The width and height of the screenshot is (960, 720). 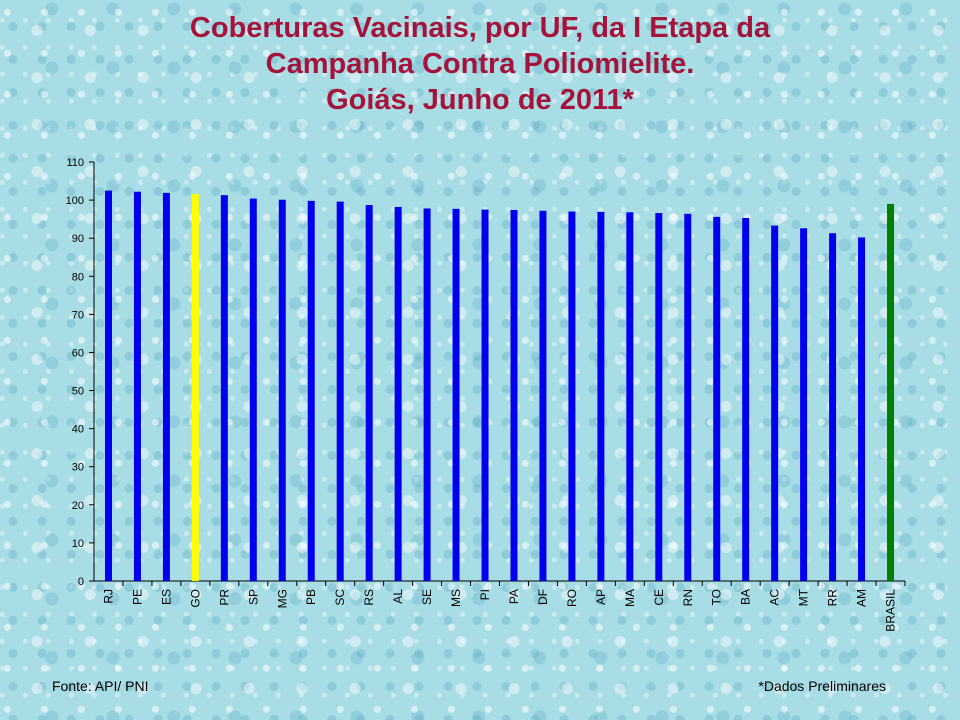 I want to click on category-label-rs: RS, so click(x=369, y=597).